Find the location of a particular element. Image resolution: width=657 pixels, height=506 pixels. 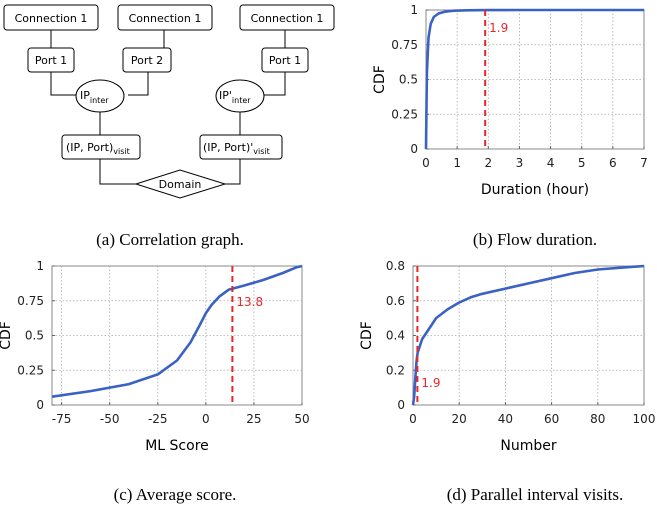

ip-inter-label: IPinter is located at coordinates (94, 97).